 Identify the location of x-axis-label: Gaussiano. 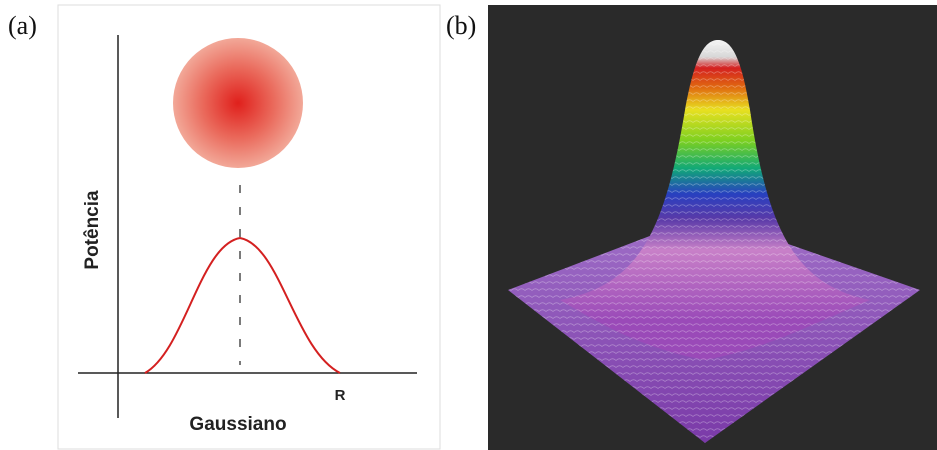
(237, 424).